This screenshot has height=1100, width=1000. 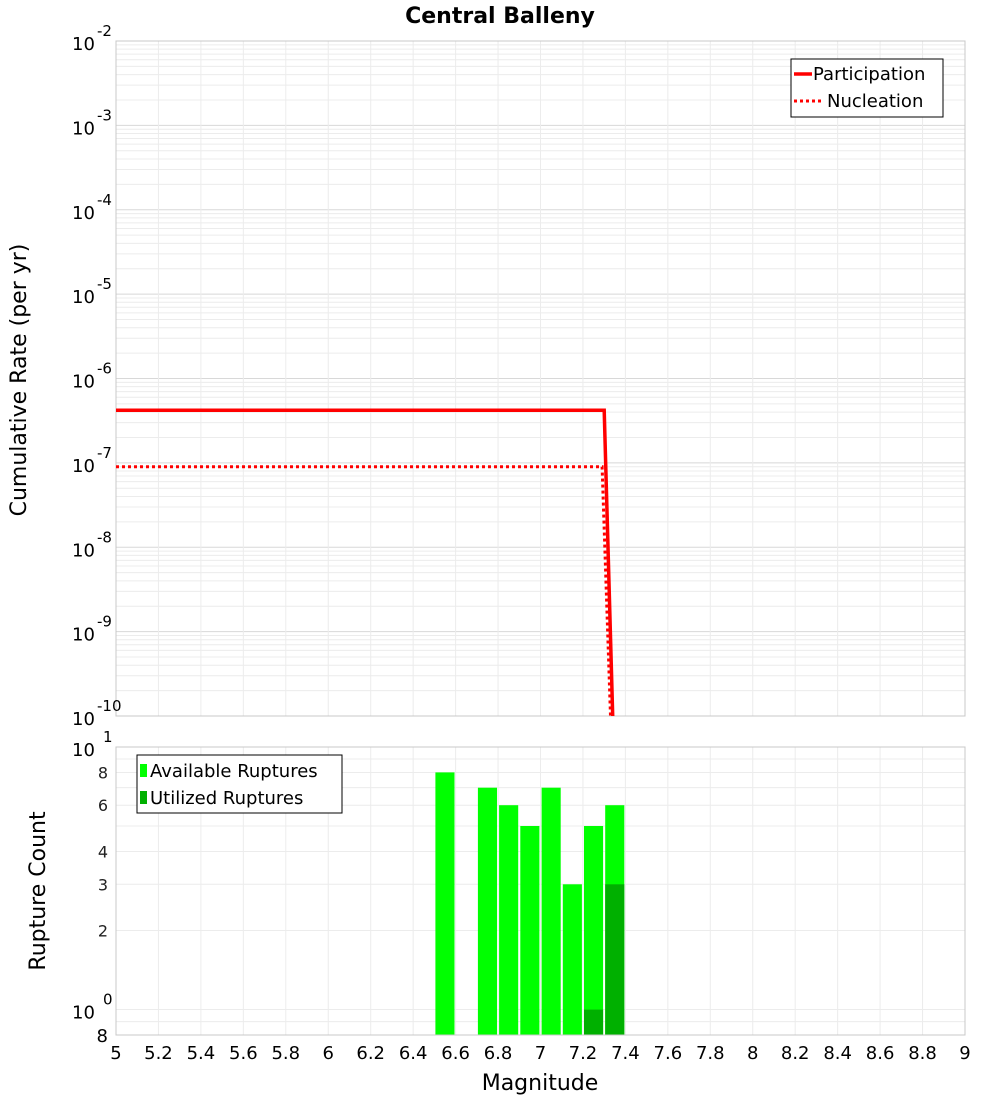 What do you see at coordinates (243, 1053) in the screenshot?
I see `x-tick-label: 5.6` at bounding box center [243, 1053].